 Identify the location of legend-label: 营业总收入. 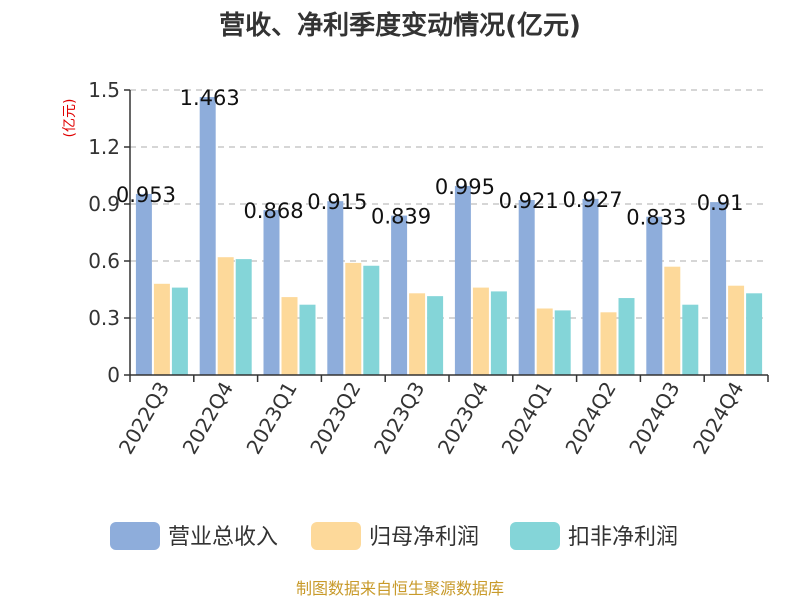
(223, 537).